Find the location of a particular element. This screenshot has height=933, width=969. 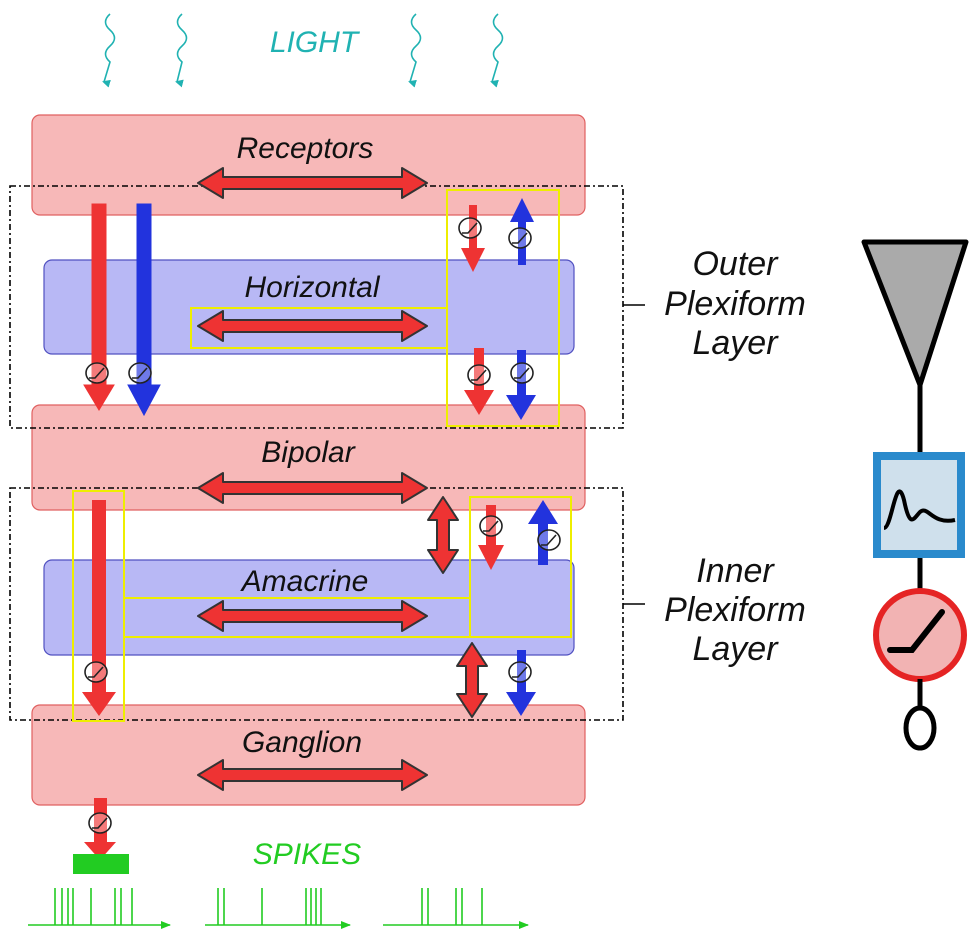

svg-text: Outer is located at coordinates (735, 264).